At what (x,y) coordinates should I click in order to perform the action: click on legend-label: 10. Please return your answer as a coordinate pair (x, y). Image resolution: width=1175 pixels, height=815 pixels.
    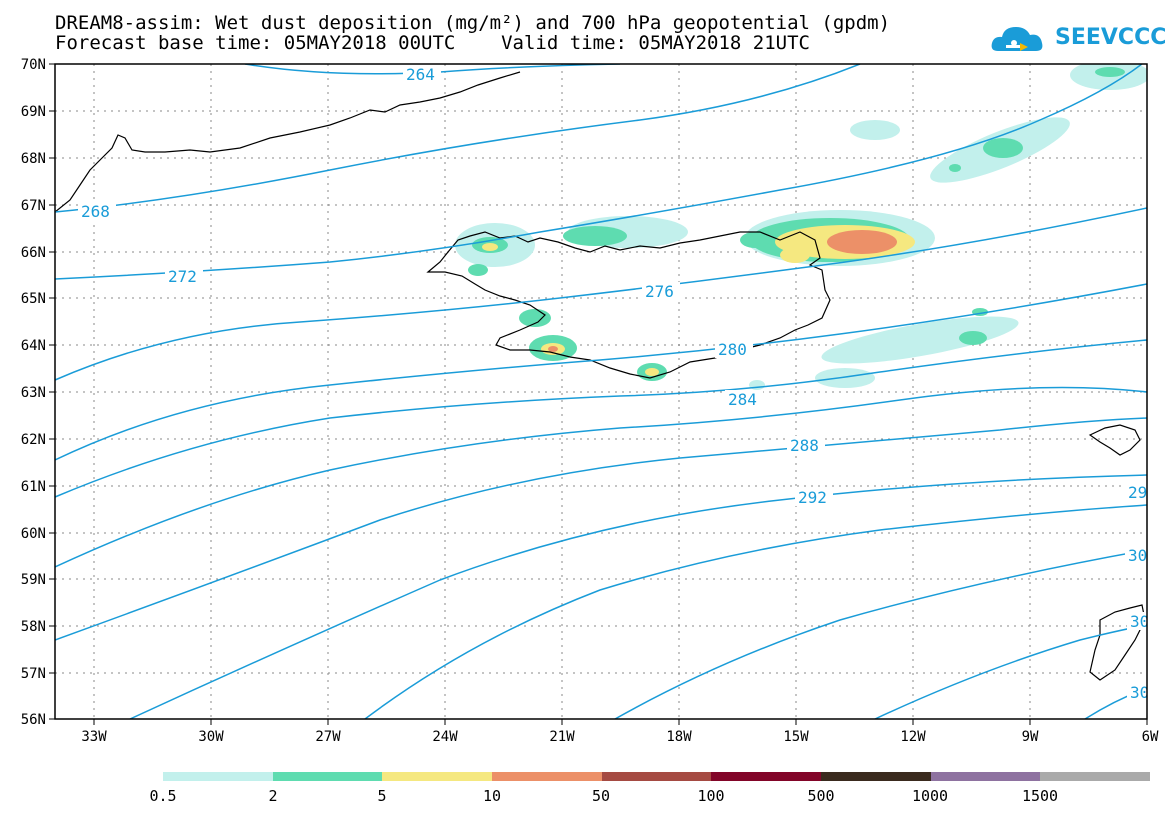
    Looking at the image, I should click on (492, 796).